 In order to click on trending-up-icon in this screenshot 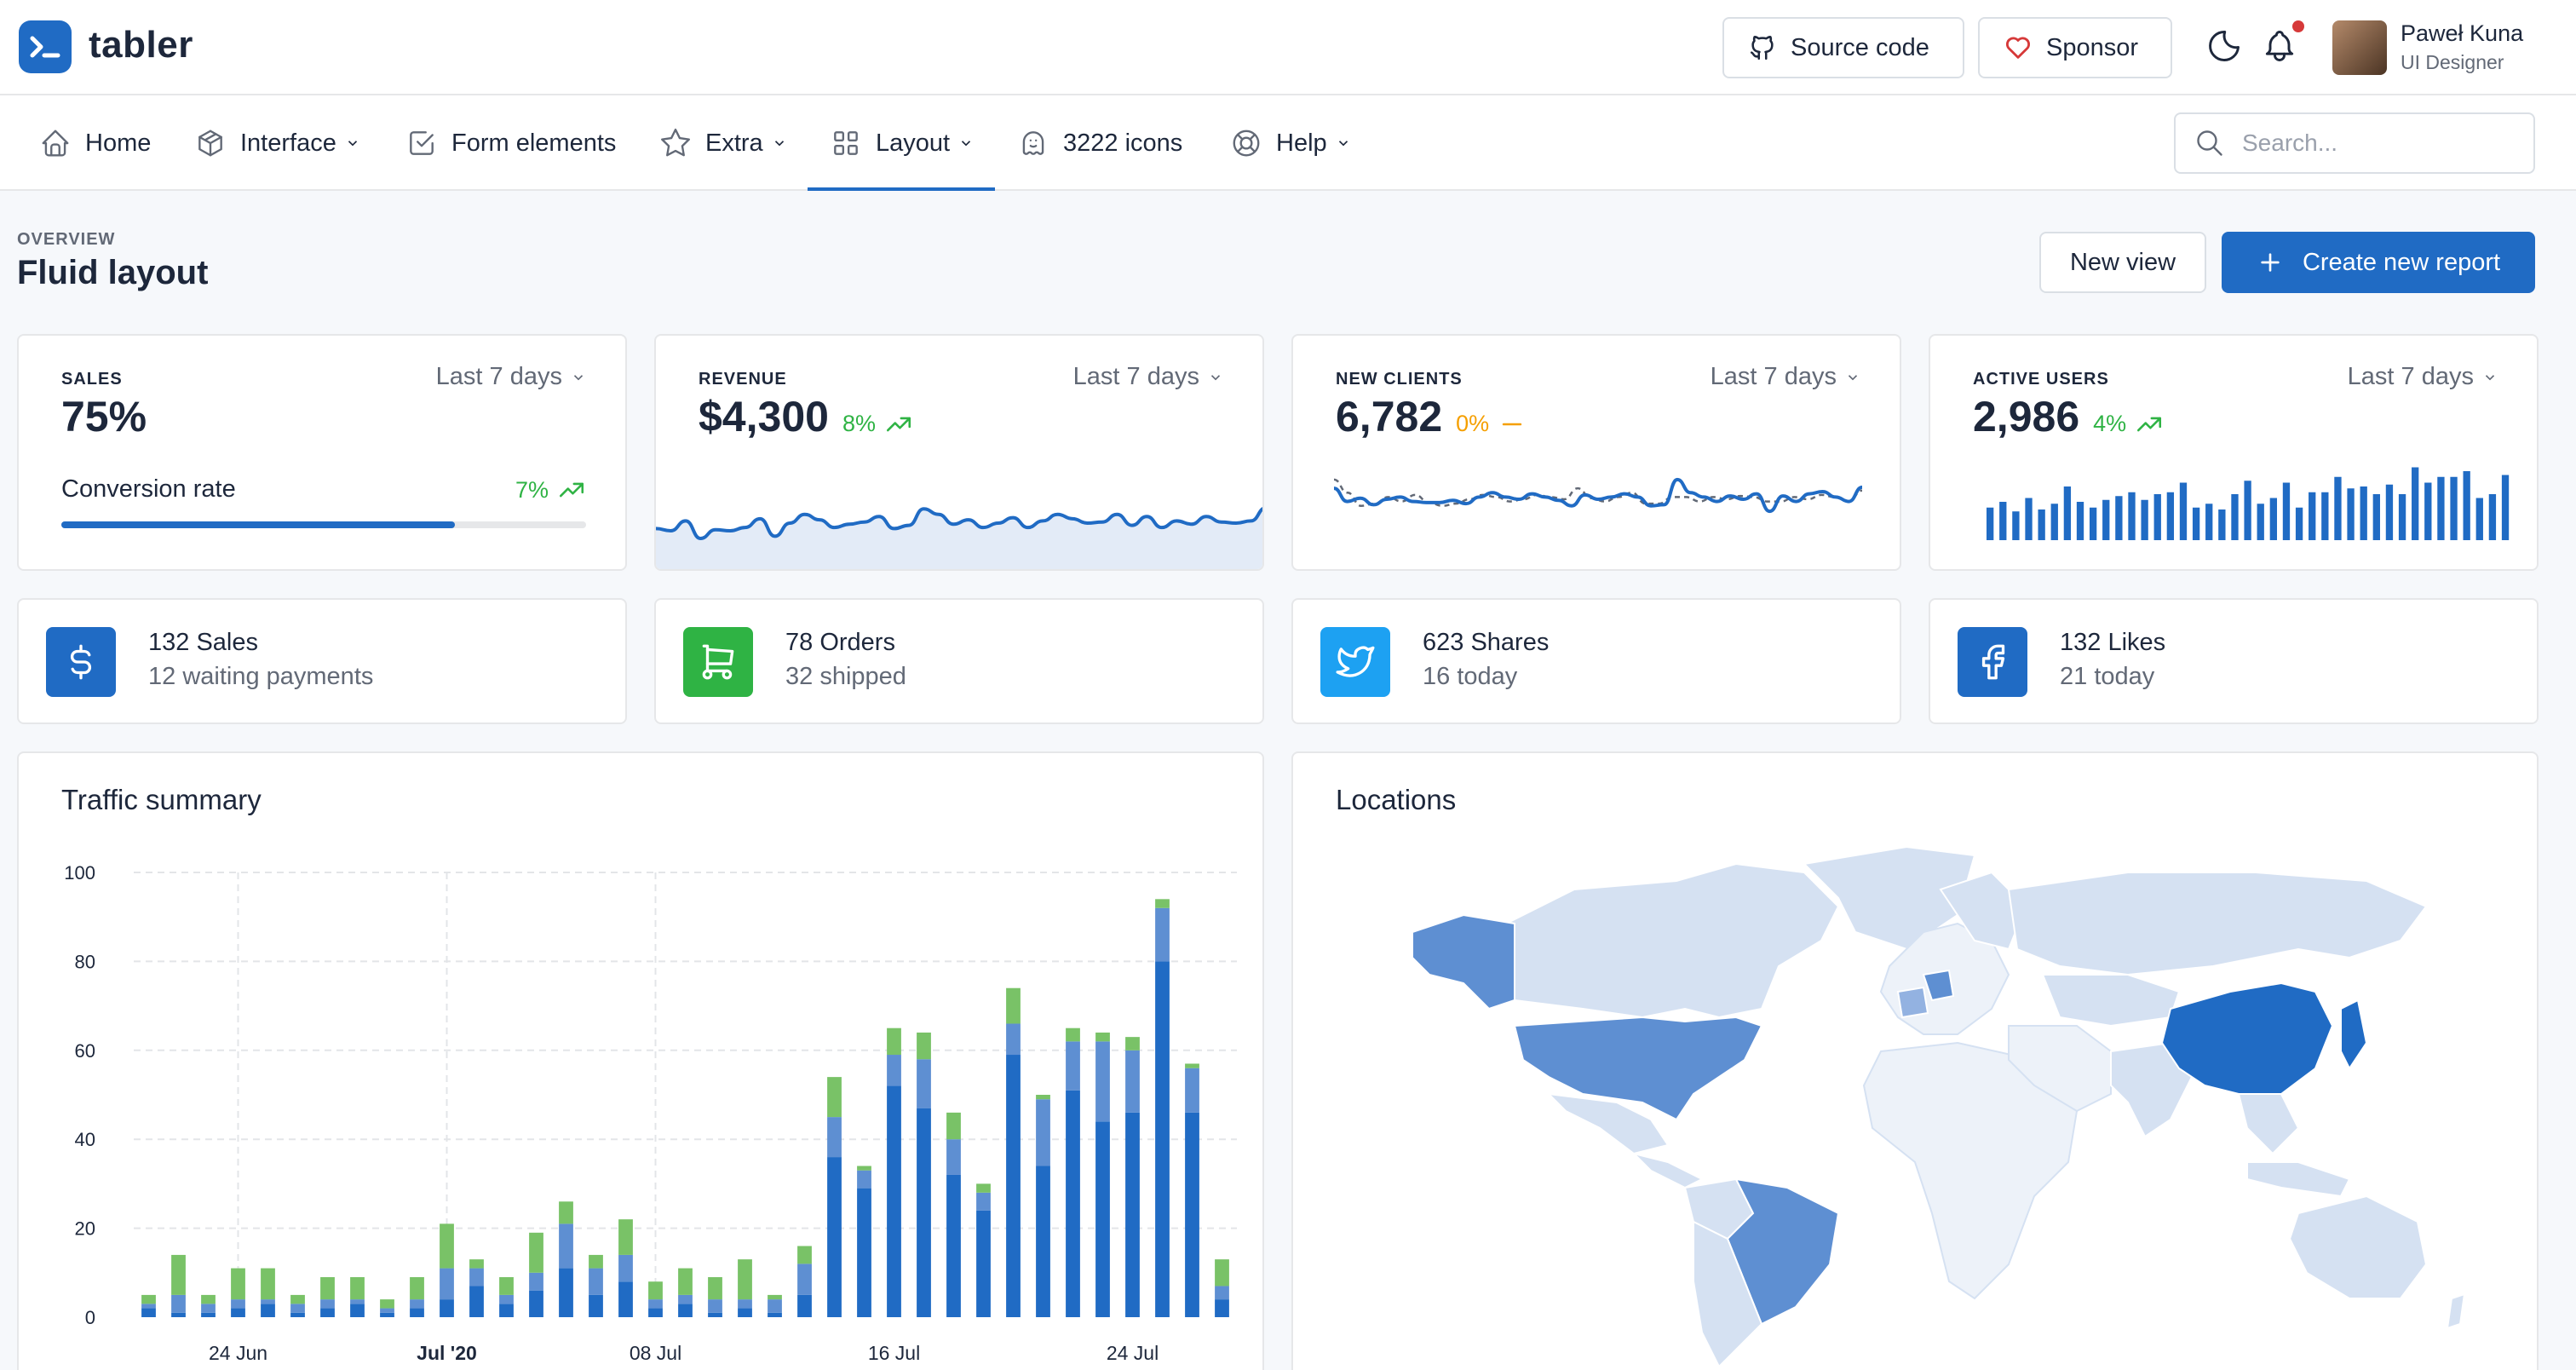, I will do `click(899, 424)`.